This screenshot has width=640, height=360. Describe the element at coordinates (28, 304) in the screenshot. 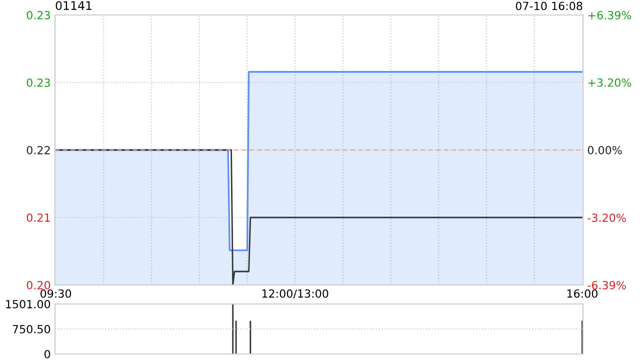

I see `y-tick-label: 1501.00` at that location.